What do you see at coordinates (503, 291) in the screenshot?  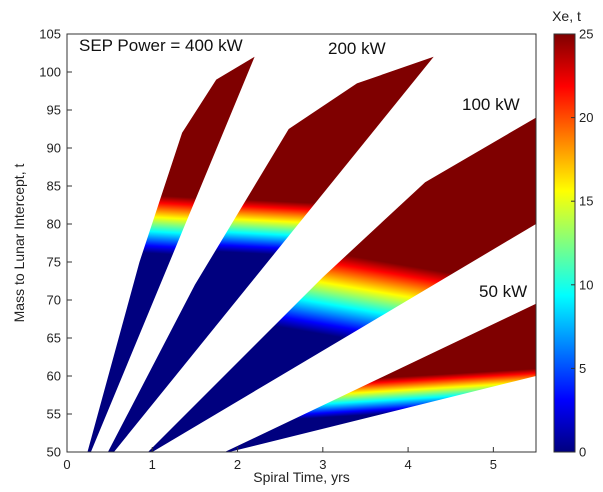 I see `annotation-label: 50 kW` at bounding box center [503, 291].